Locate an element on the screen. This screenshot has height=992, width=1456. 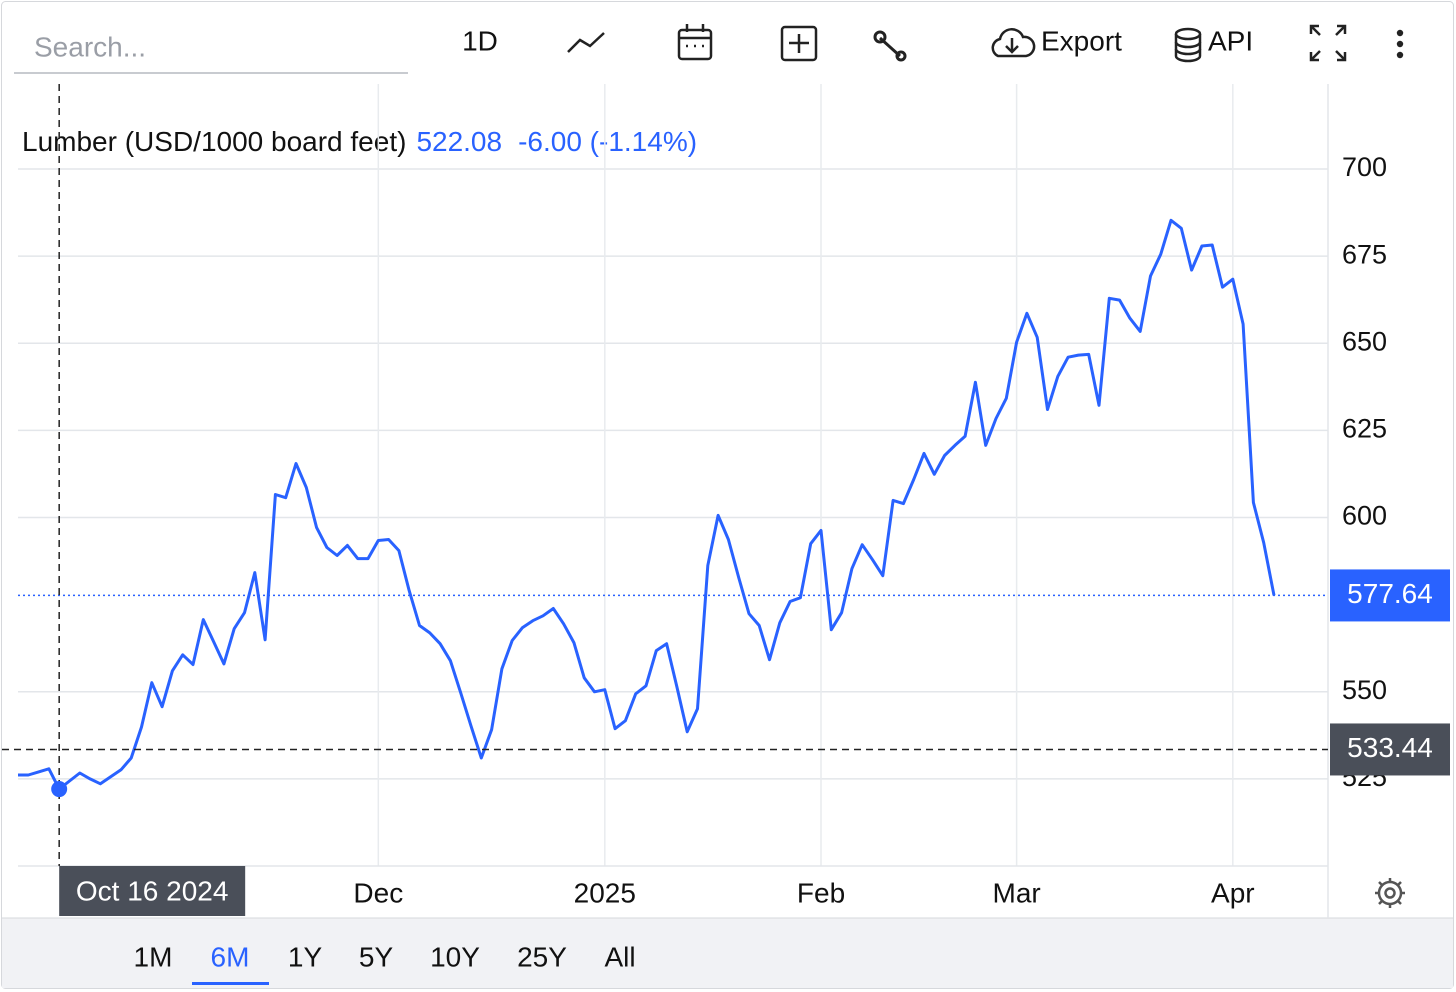
x-tick-label: Mar is located at coordinates (1017, 892).